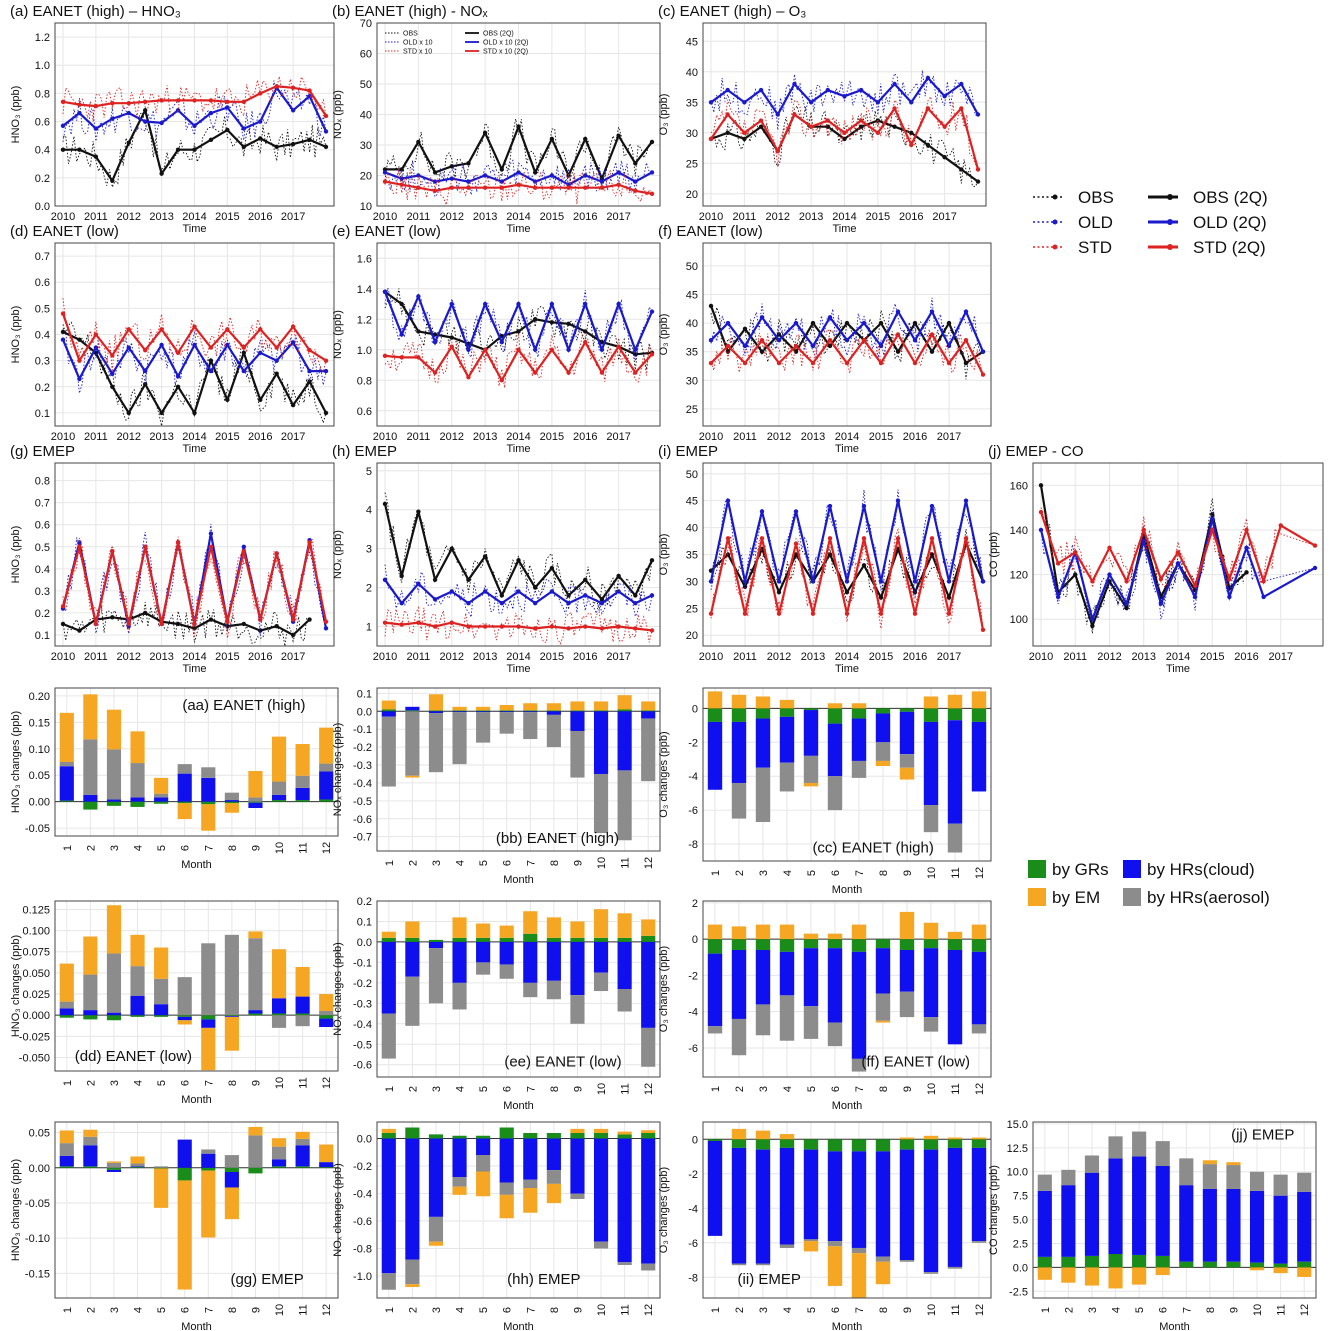 This screenshot has height=1331, width=1335. What do you see at coordinates (811, 217) in the screenshot?
I see `x-tick-label: 2013` at bounding box center [811, 217].